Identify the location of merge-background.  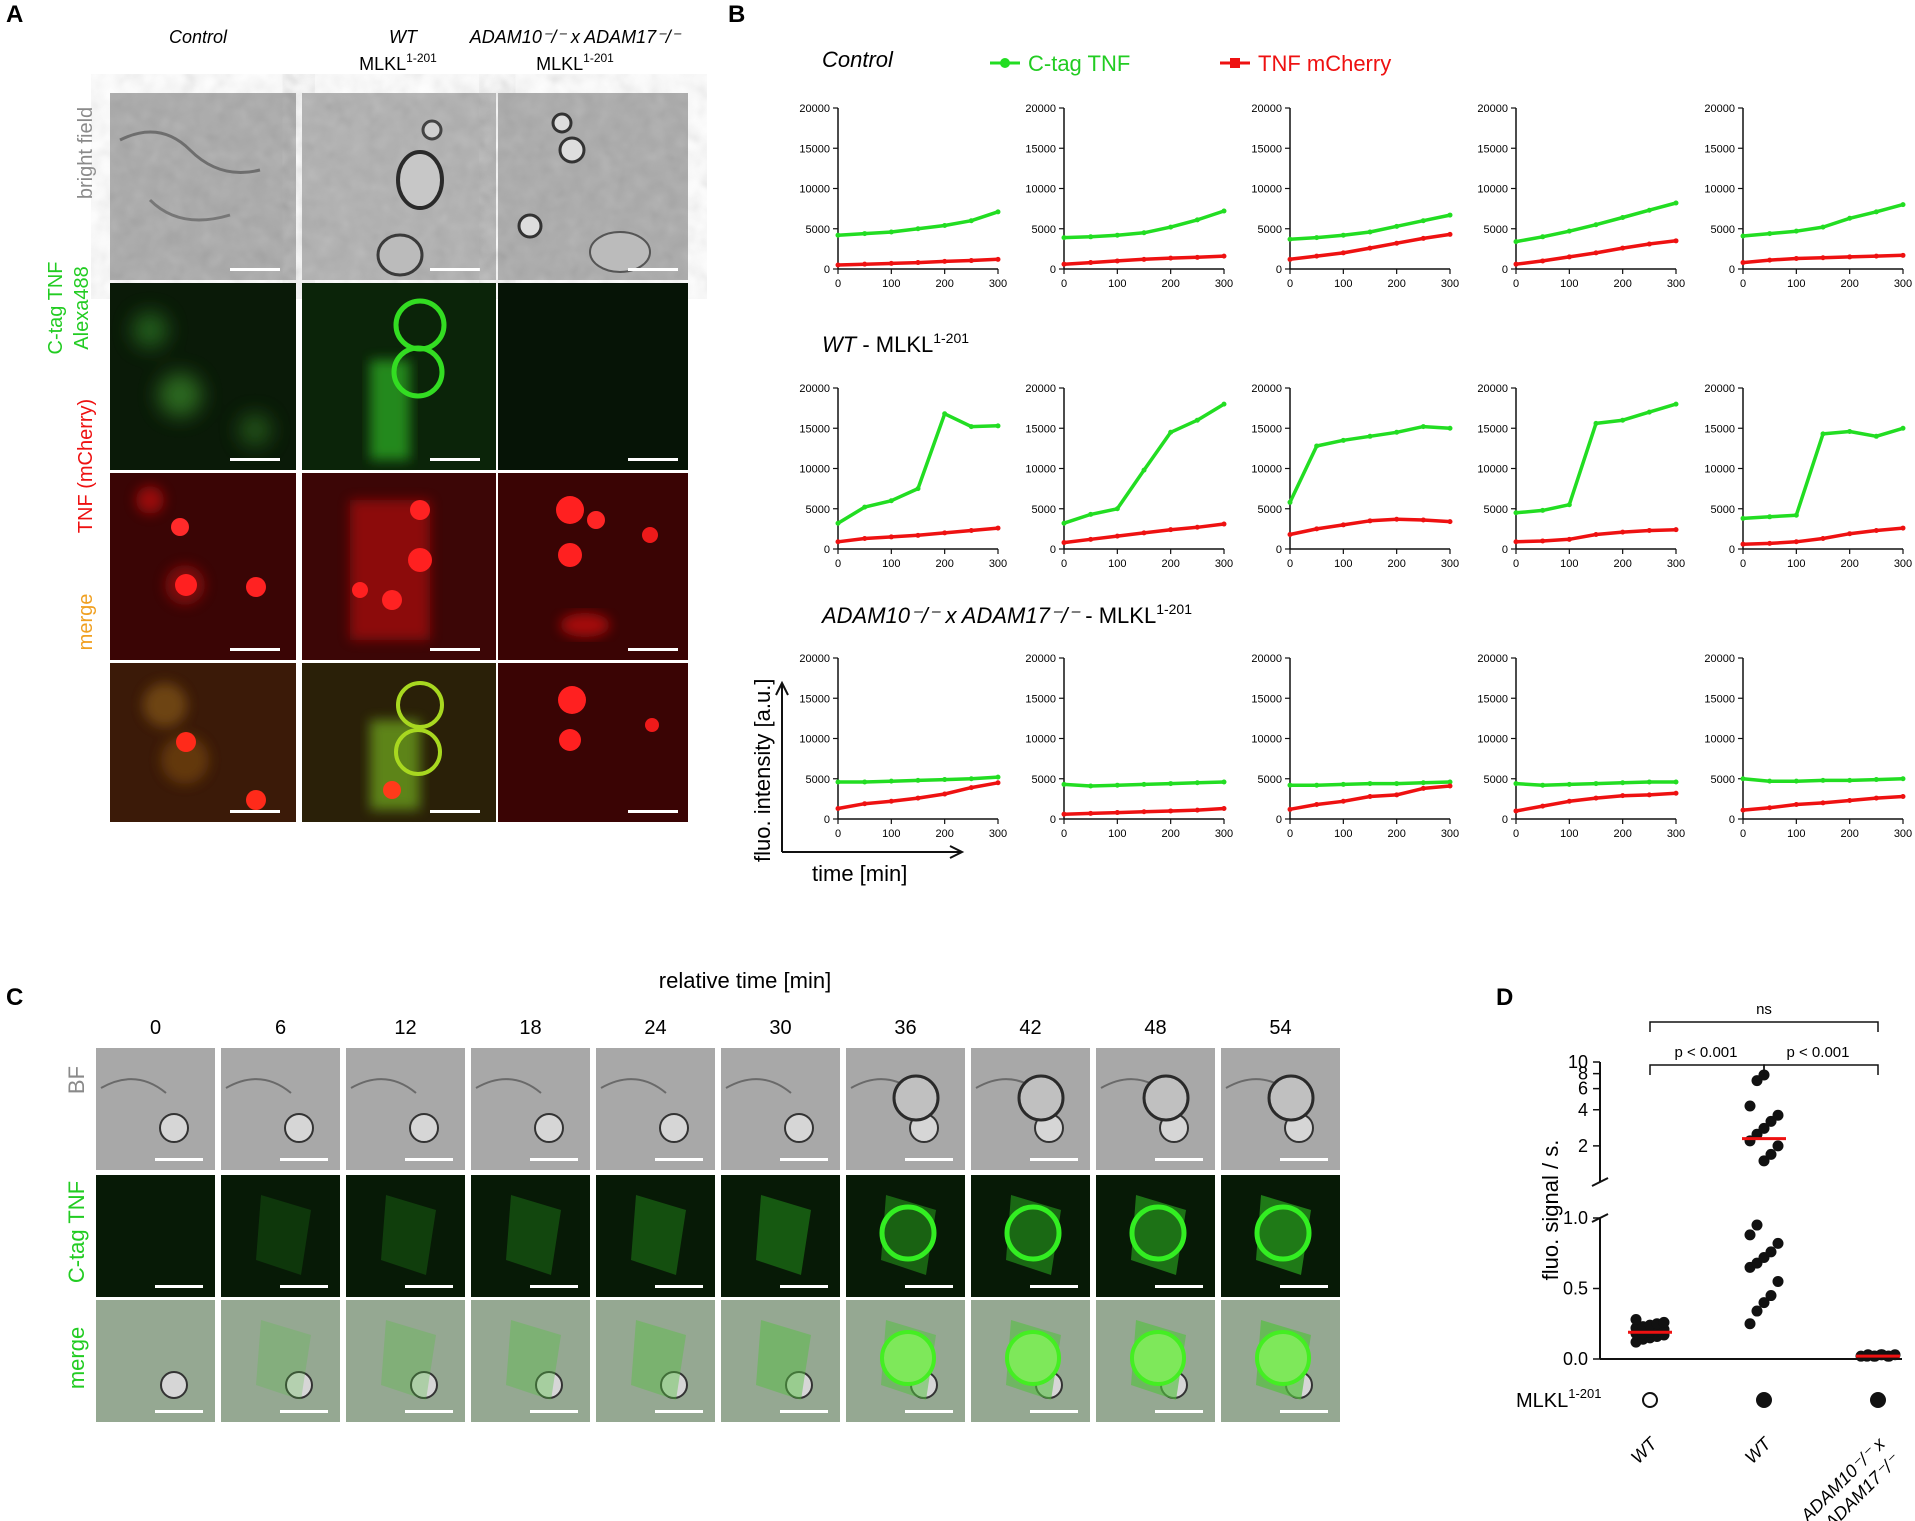
(155, 1361).